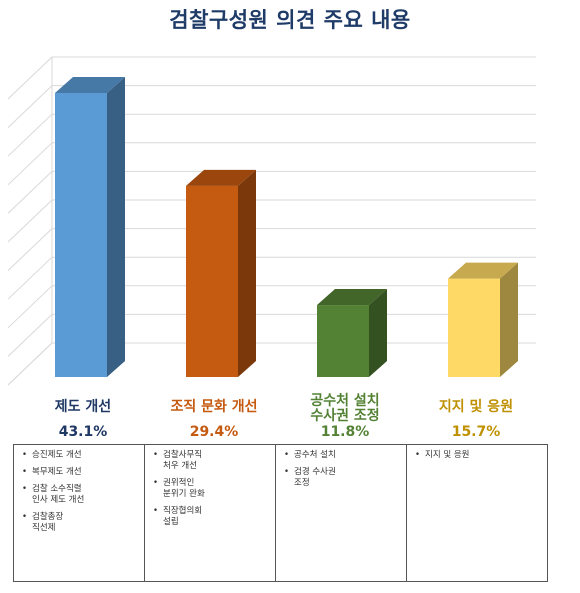 This screenshot has width=580, height=593. What do you see at coordinates (347, 455) in the screenshot?
I see `note-item: 공수처 설치` at bounding box center [347, 455].